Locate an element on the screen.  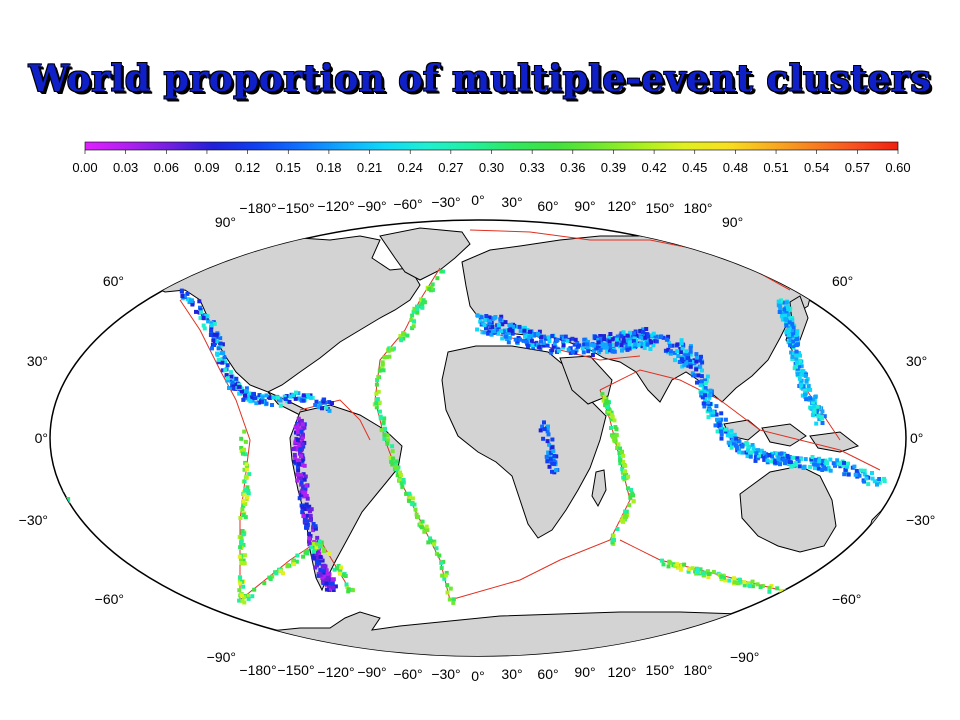
top-longitude-label: 0° is located at coordinates (477, 200).